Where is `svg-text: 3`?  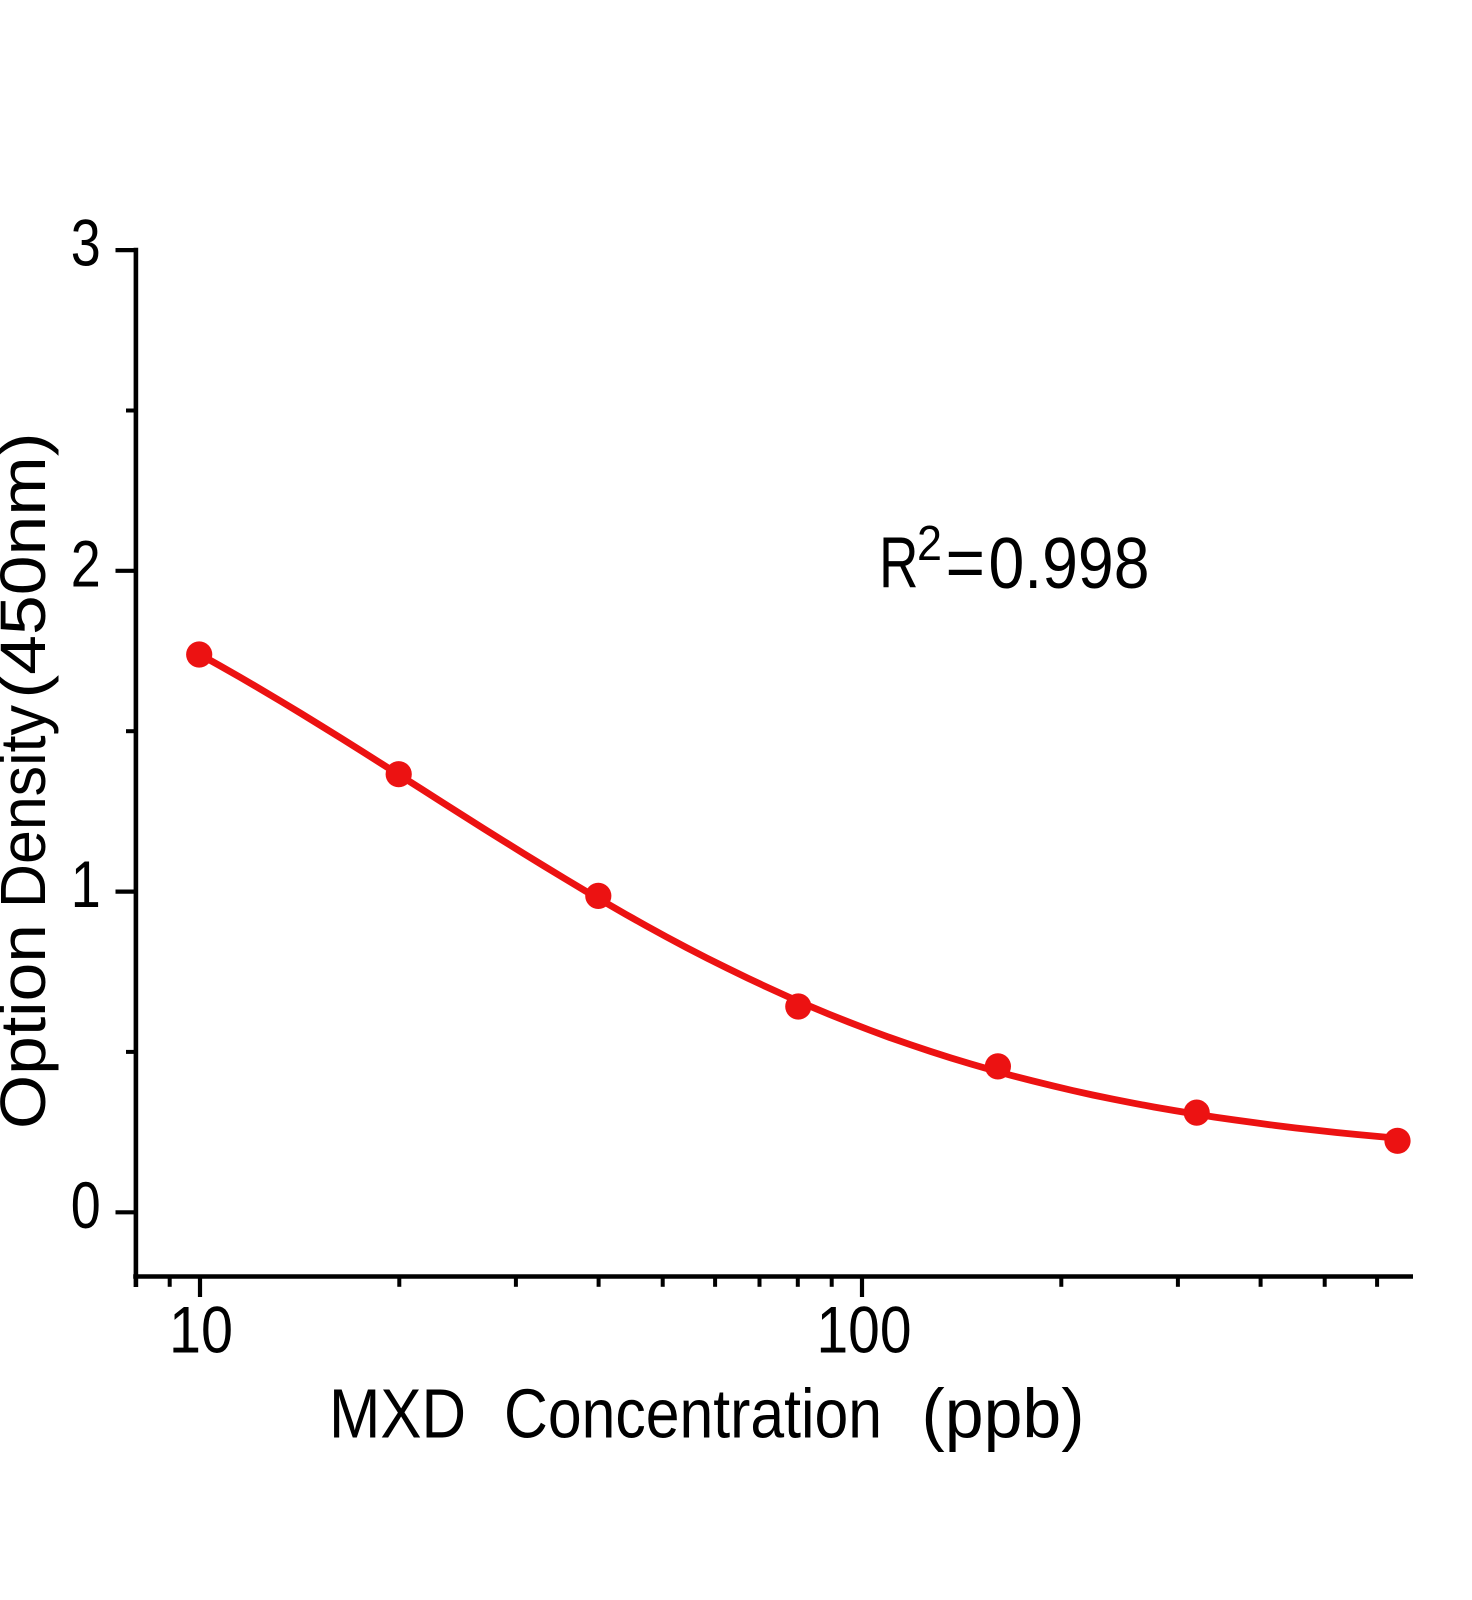 svg-text: 3 is located at coordinates (86, 243).